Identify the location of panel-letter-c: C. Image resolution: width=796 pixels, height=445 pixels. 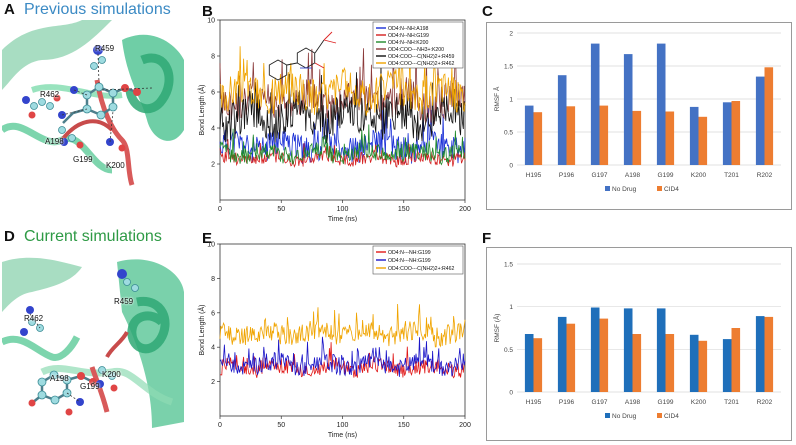
(487, 11).